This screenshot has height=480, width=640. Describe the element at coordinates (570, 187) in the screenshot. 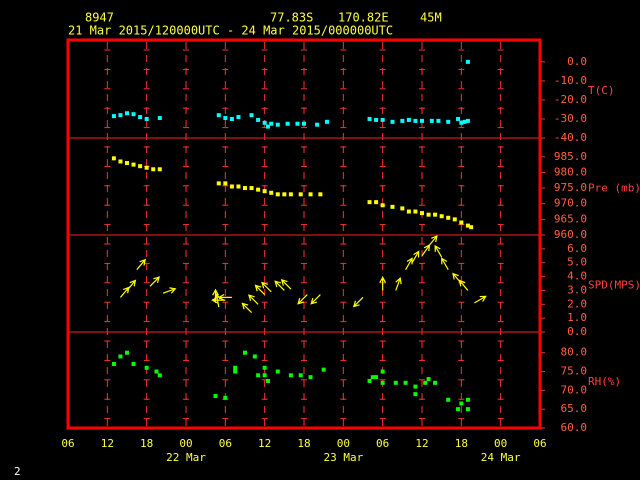

I see `y-tick-label: 975.0` at that location.